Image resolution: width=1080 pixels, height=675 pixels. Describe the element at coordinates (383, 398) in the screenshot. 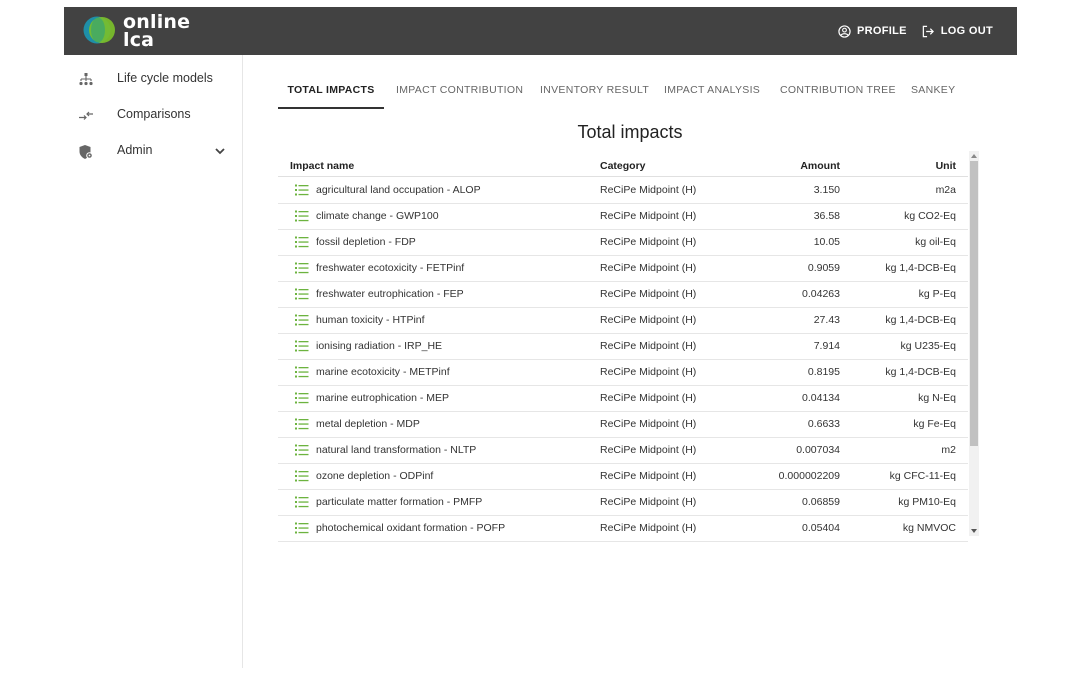

I see `impact-name-cell: marine eutrophication - MEP` at that location.